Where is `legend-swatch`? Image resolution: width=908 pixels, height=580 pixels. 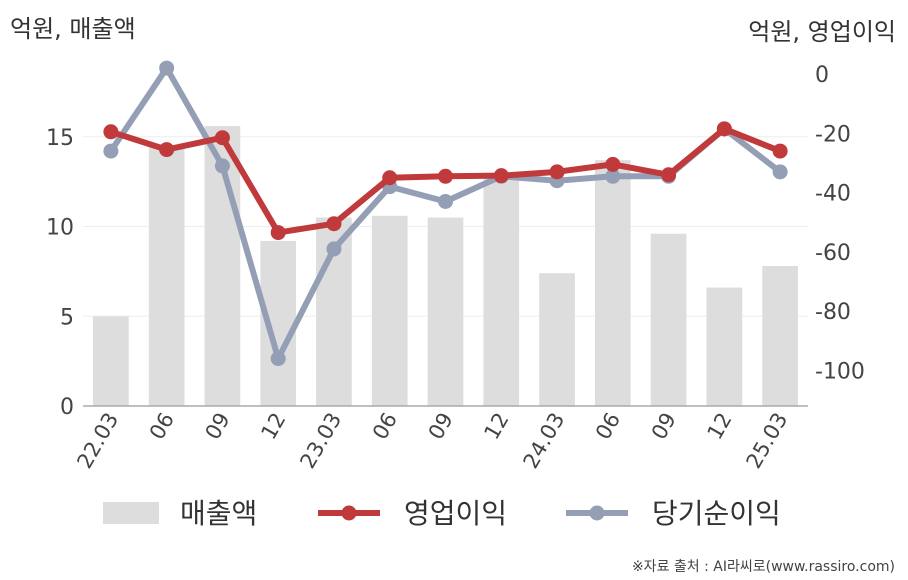
legend-swatch is located at coordinates (131, 513).